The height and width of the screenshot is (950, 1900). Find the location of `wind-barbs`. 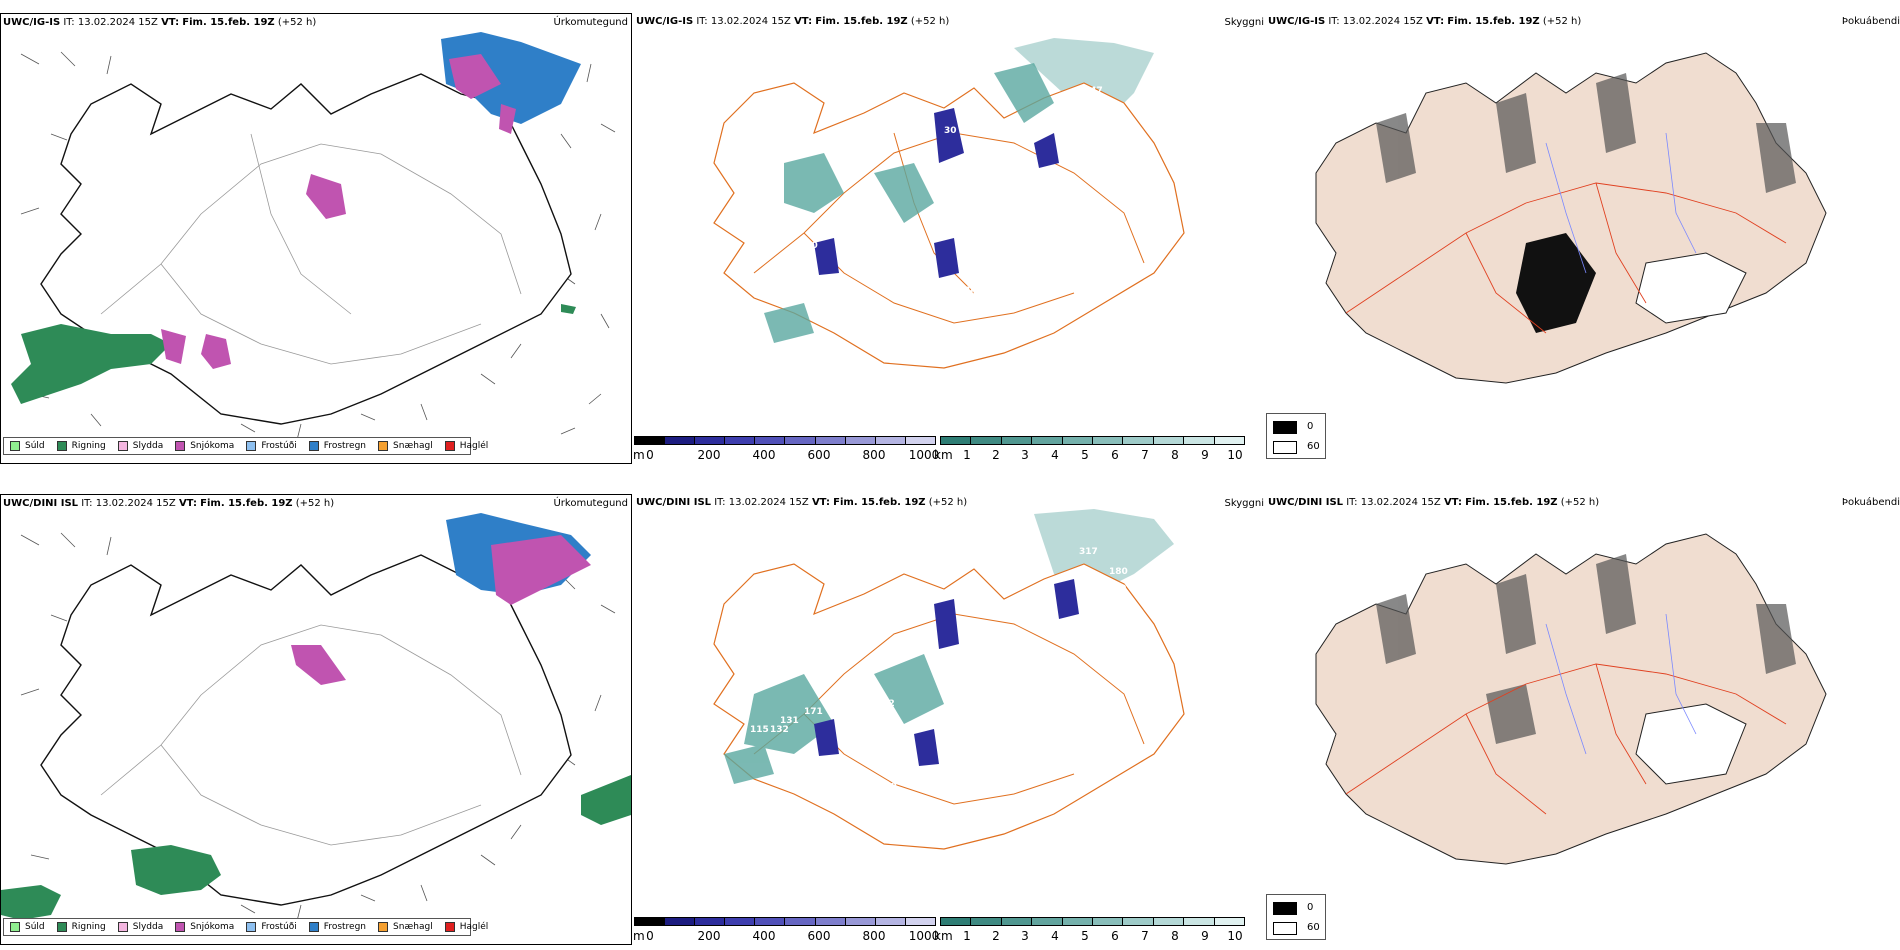

wind-barbs is located at coordinates (318, 246).